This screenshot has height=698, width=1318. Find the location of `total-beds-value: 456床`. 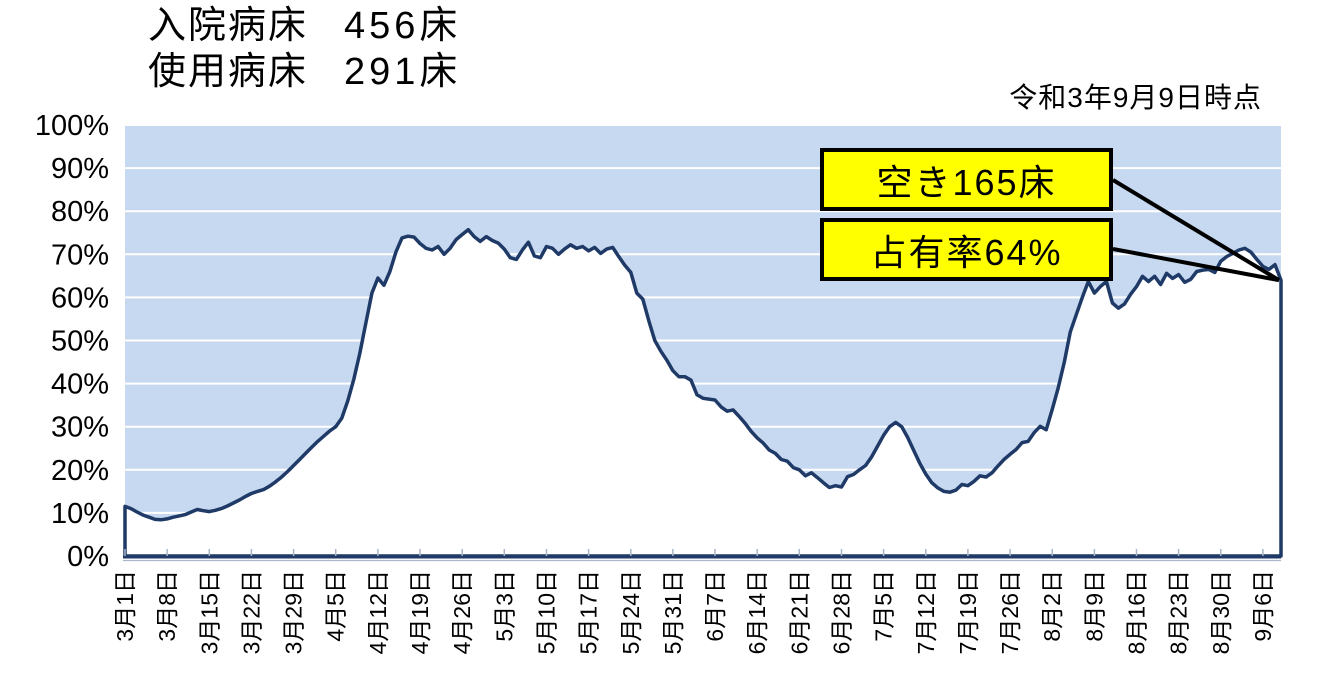

total-beds-value: 456床 is located at coordinates (403, 26).